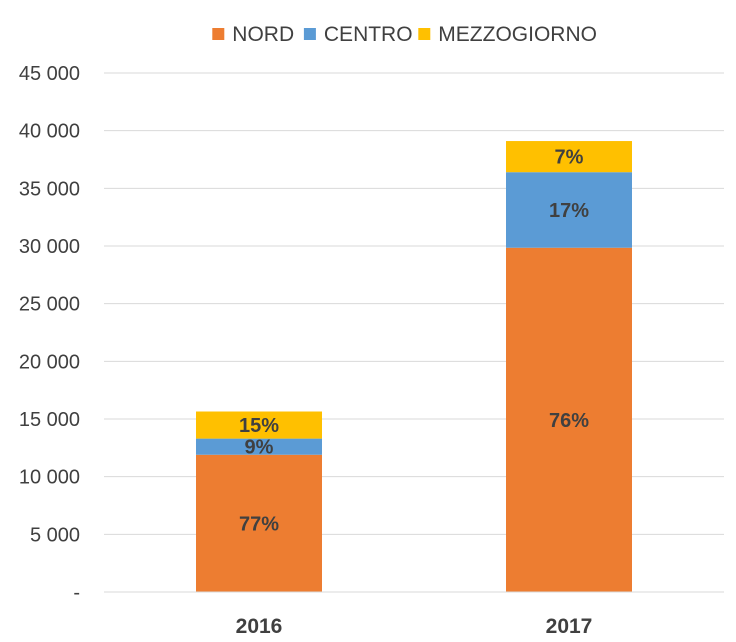 This screenshot has width=736, height=642. I want to click on bar-segment-nord-2016, so click(259, 523).